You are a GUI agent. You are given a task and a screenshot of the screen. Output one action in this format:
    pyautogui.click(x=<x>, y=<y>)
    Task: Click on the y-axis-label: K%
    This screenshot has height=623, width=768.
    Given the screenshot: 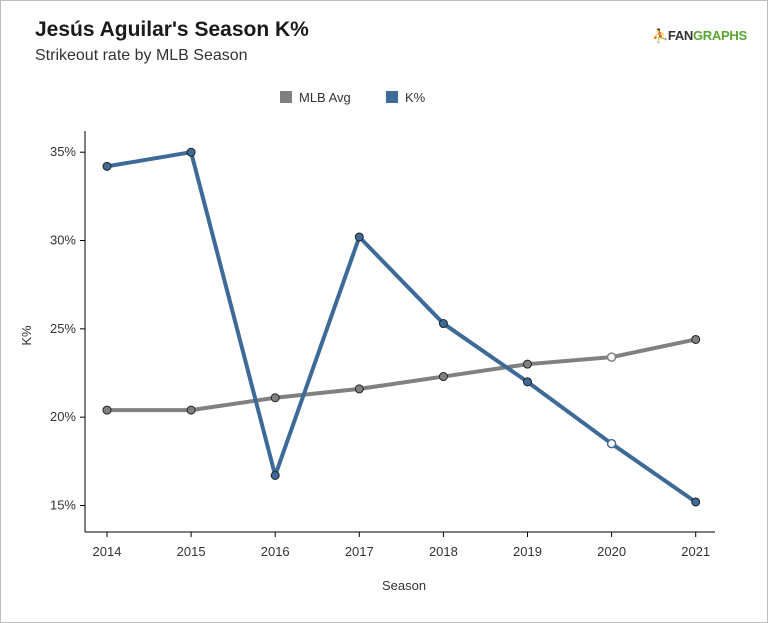 What is the action you would take?
    pyautogui.click(x=26, y=335)
    